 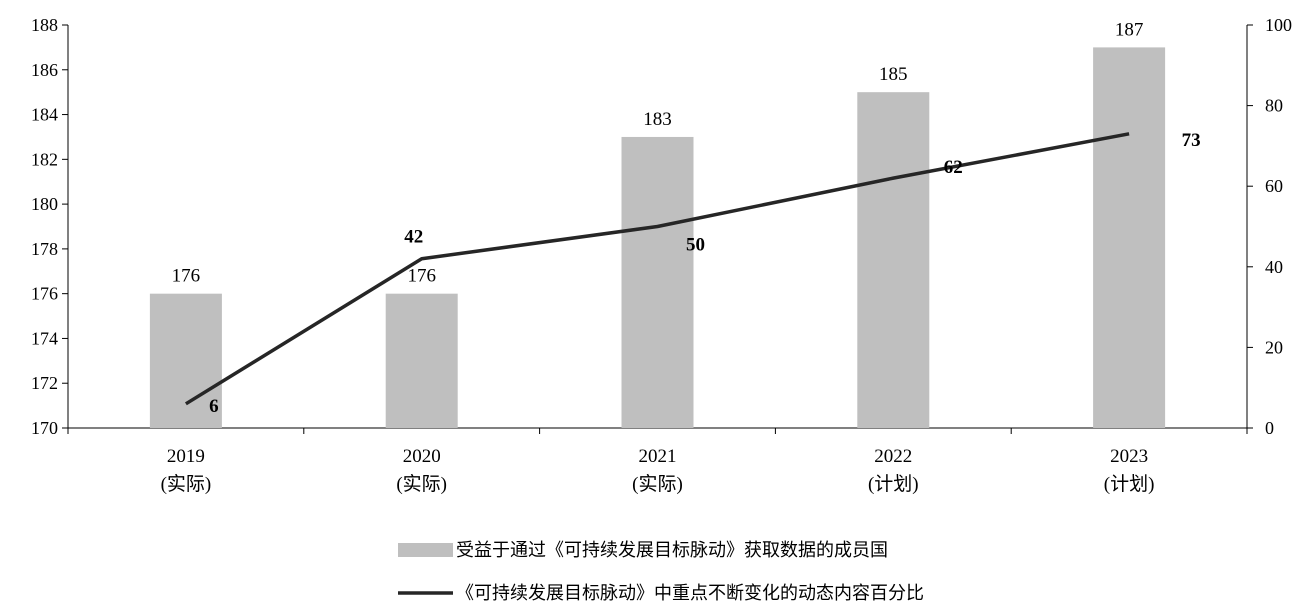 What do you see at coordinates (657, 119) in the screenshot?
I see `bar-data-label: 183` at bounding box center [657, 119].